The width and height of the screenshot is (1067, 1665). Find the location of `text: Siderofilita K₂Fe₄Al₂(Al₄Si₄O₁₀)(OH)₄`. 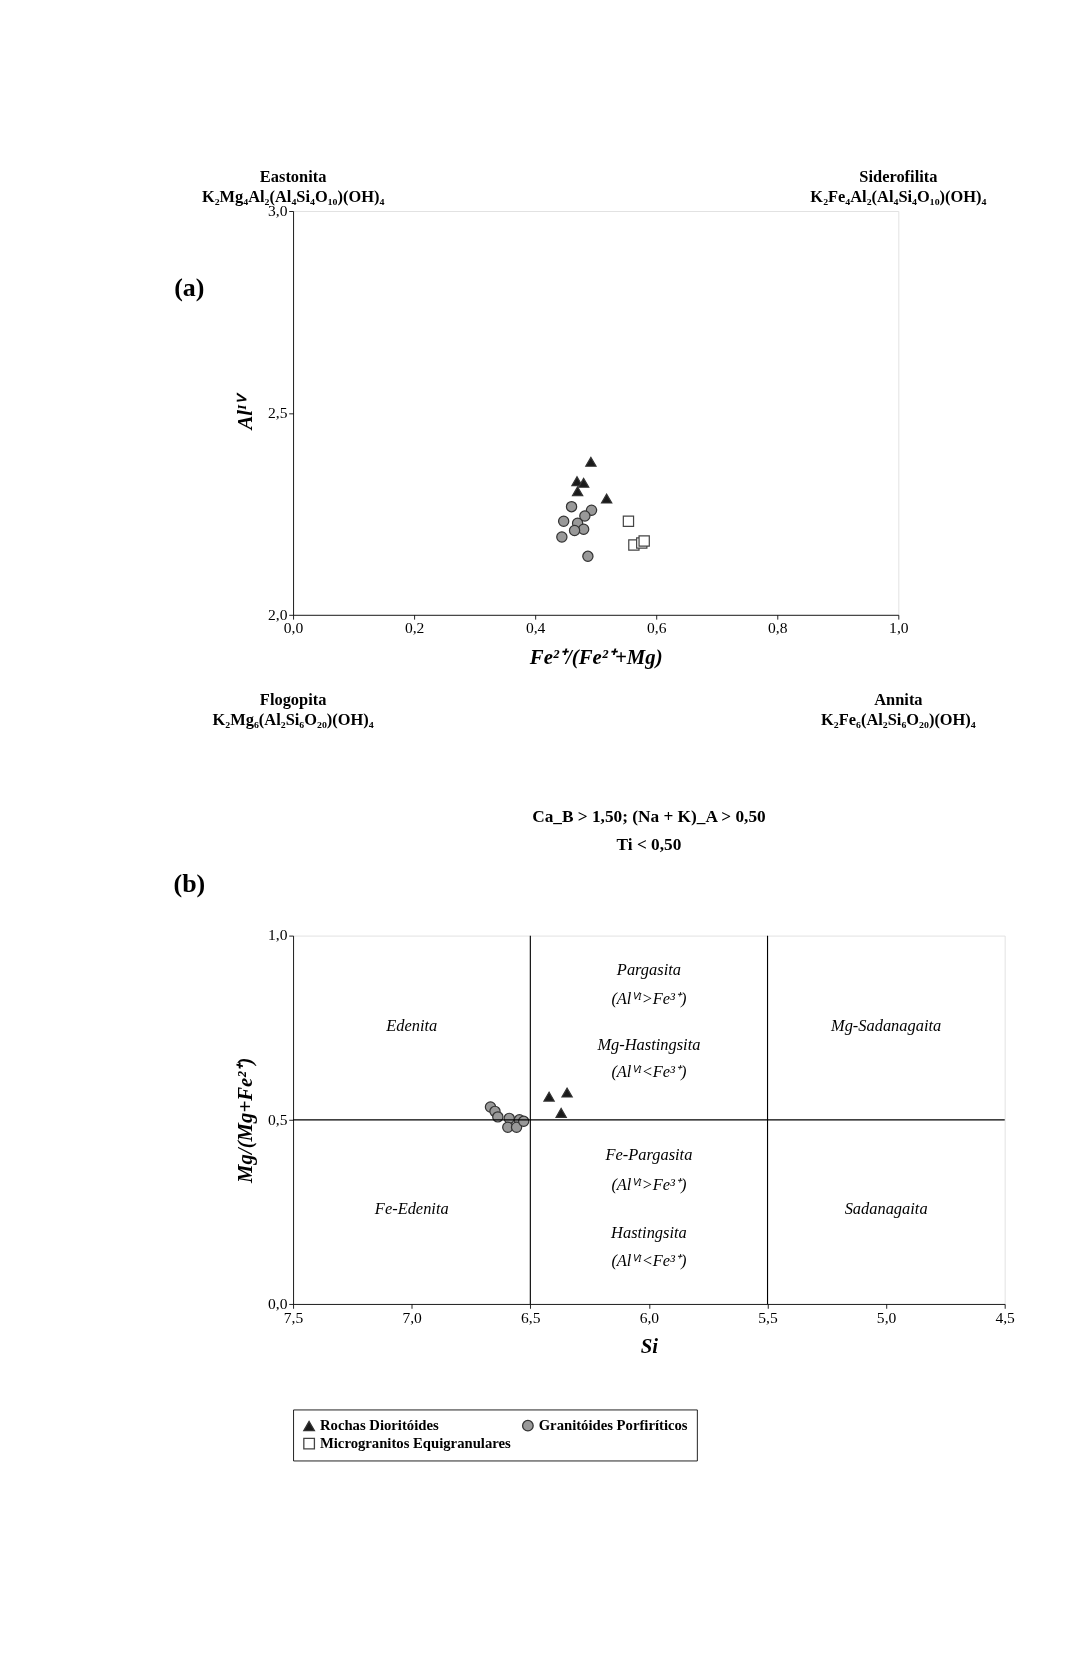

text: Siderofilita K₂Fe₄Al₂(Al₄Si₄O₁₀)(OH)₄ is located at coordinates (898, 186).